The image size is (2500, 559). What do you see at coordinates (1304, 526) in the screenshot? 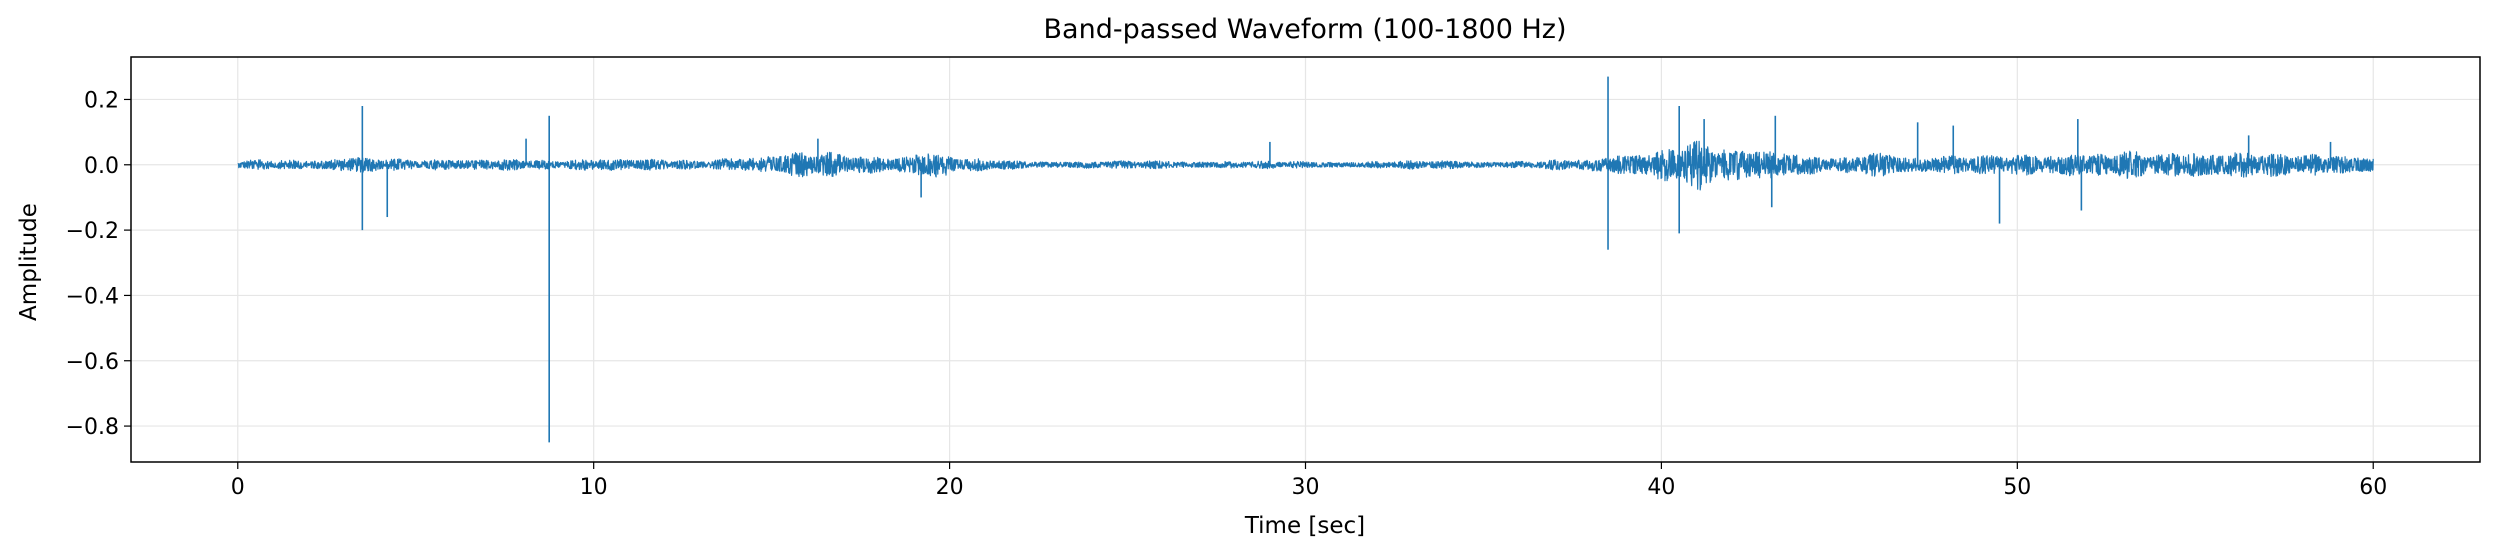
I see `x-axis-label: Time [sec]` at bounding box center [1304, 526].